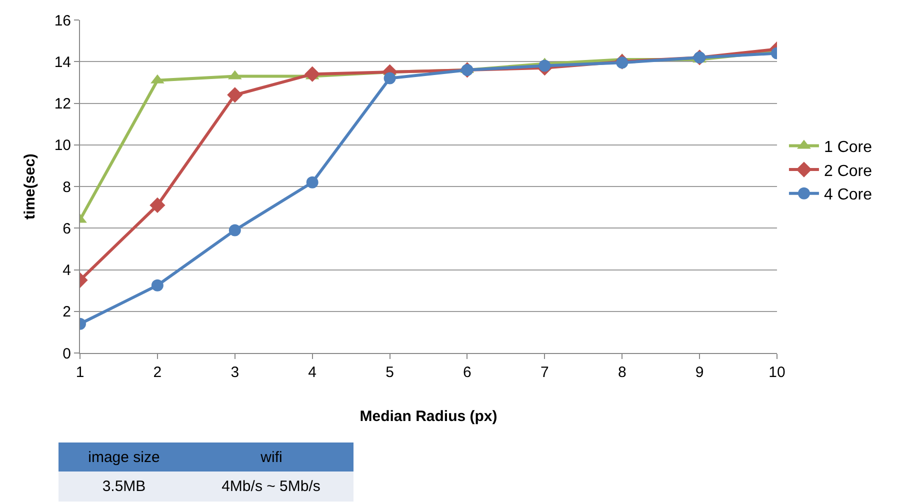  I want to click on text: wifi, so click(271, 457).